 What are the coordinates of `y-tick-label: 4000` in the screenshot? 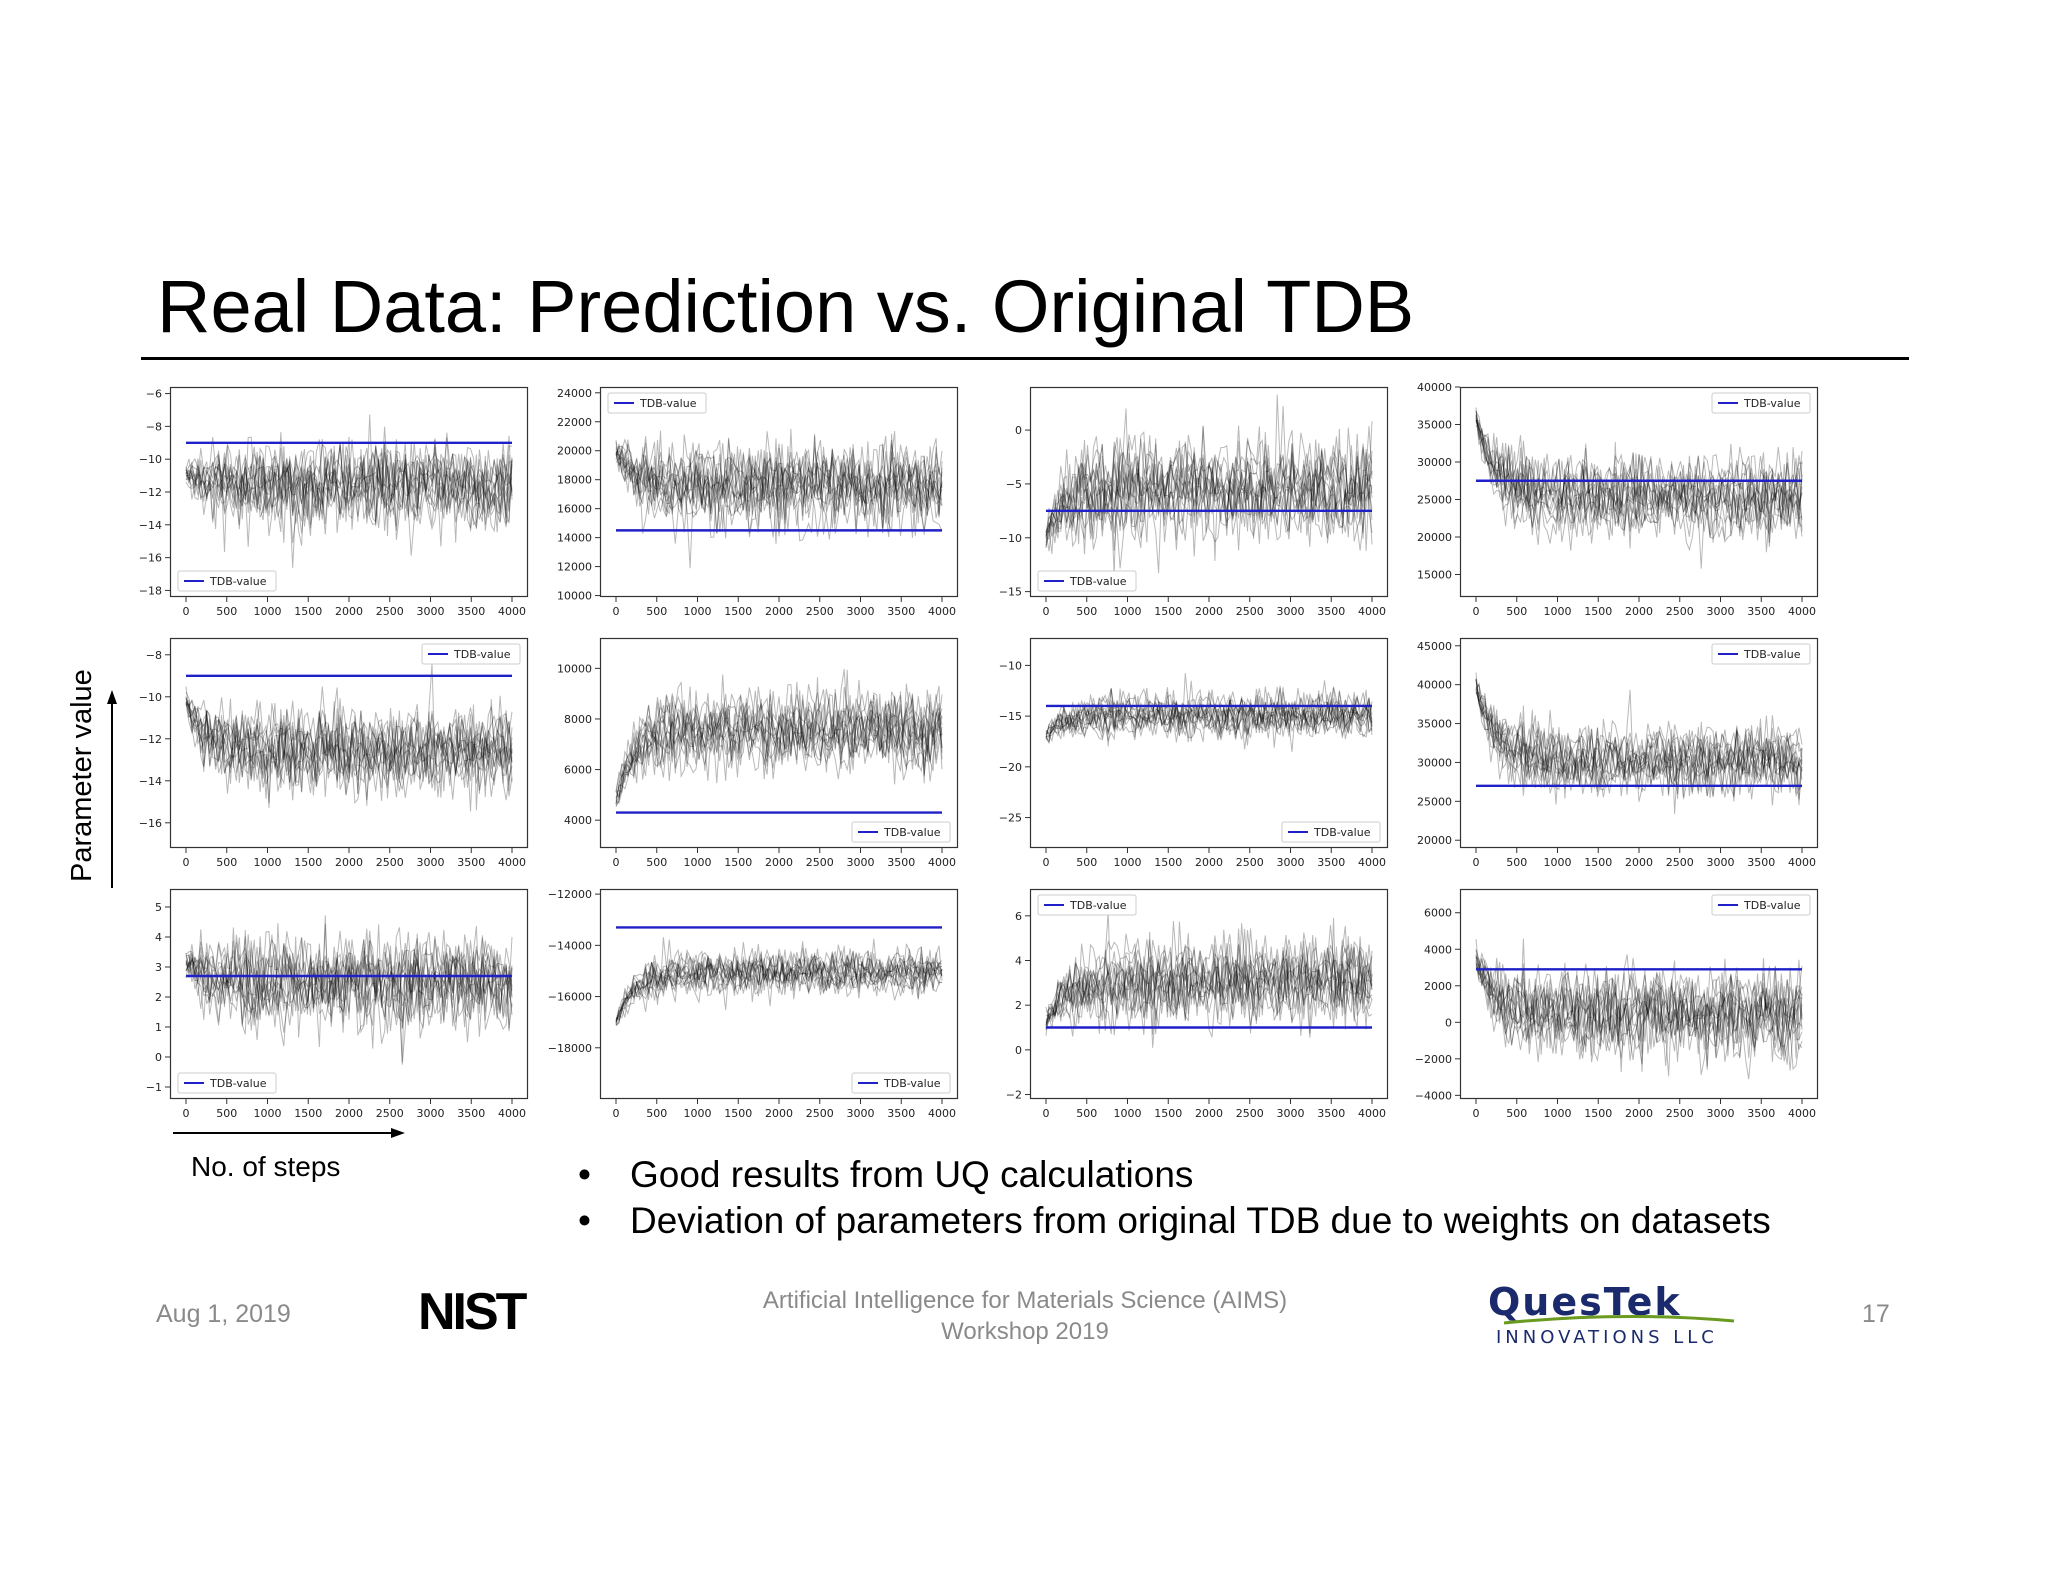 It's located at (578, 820).